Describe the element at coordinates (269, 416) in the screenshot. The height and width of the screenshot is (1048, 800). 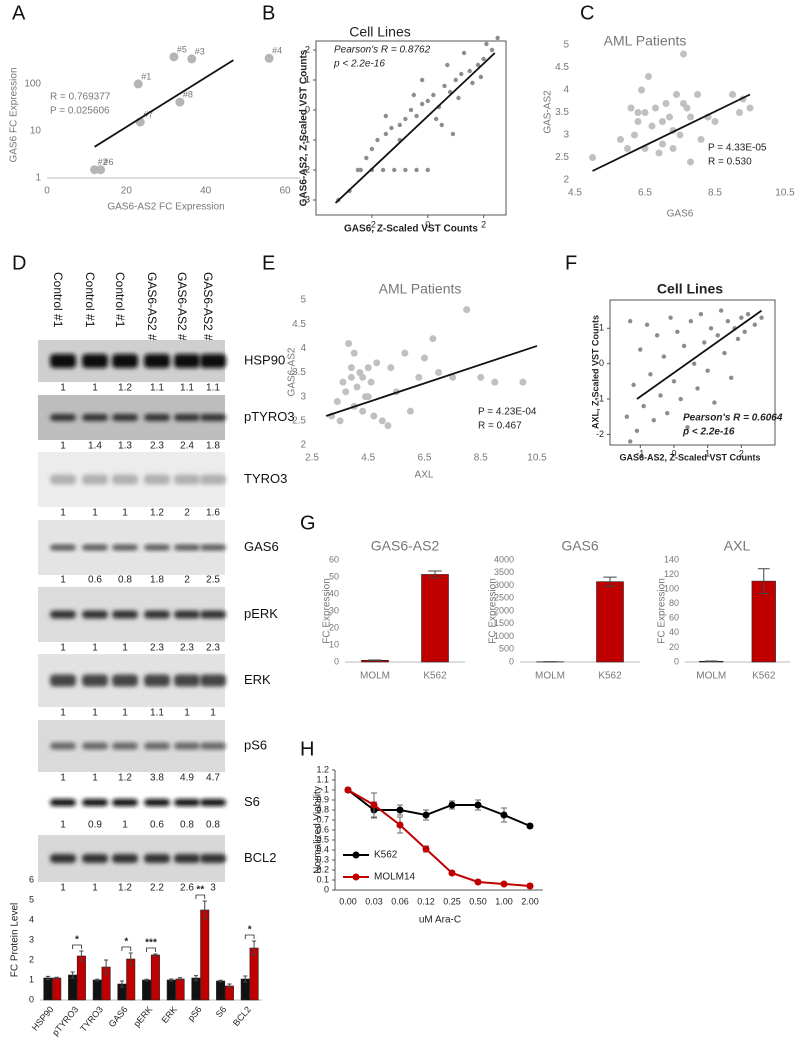
I see `protein-label: pTYRO3` at that location.